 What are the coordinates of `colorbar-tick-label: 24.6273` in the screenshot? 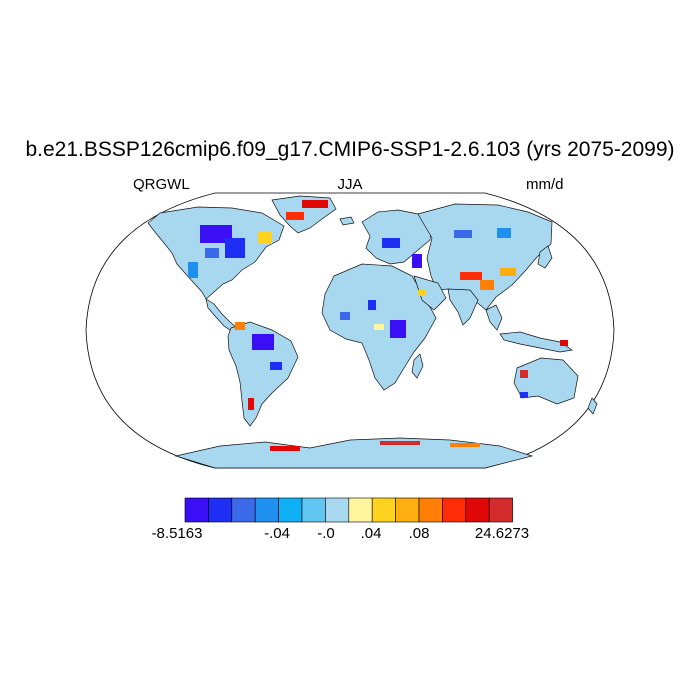 It's located at (502, 533).